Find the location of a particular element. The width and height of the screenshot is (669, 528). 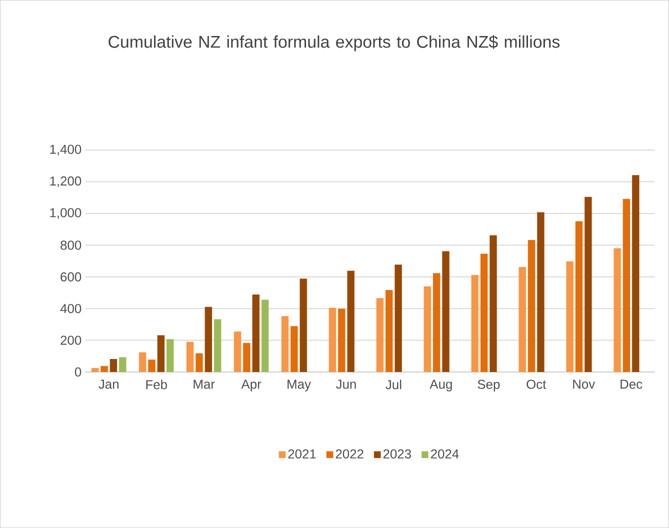

y-tick-label: 600 is located at coordinates (71, 277).